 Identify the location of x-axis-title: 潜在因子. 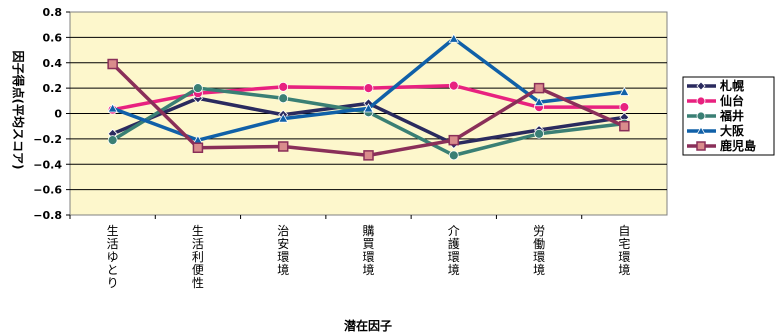
(368, 325).